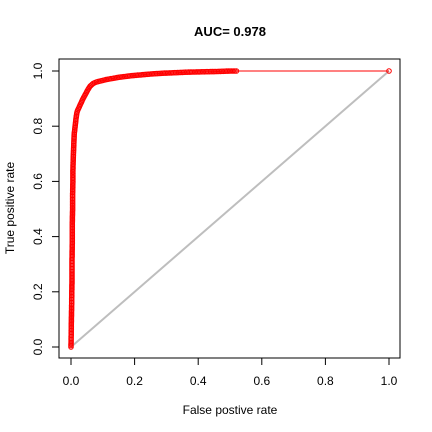 This screenshot has height=432, width=432. Describe the element at coordinates (38, 236) in the screenshot. I see `y-tick-label: 0.4` at that location.